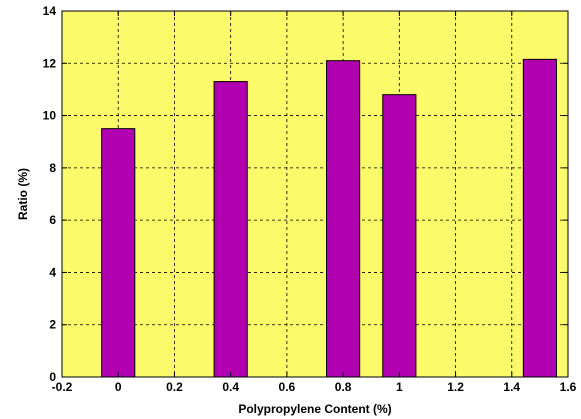 The image size is (581, 419). I want to click on x-tick-label: 0, so click(118, 387).